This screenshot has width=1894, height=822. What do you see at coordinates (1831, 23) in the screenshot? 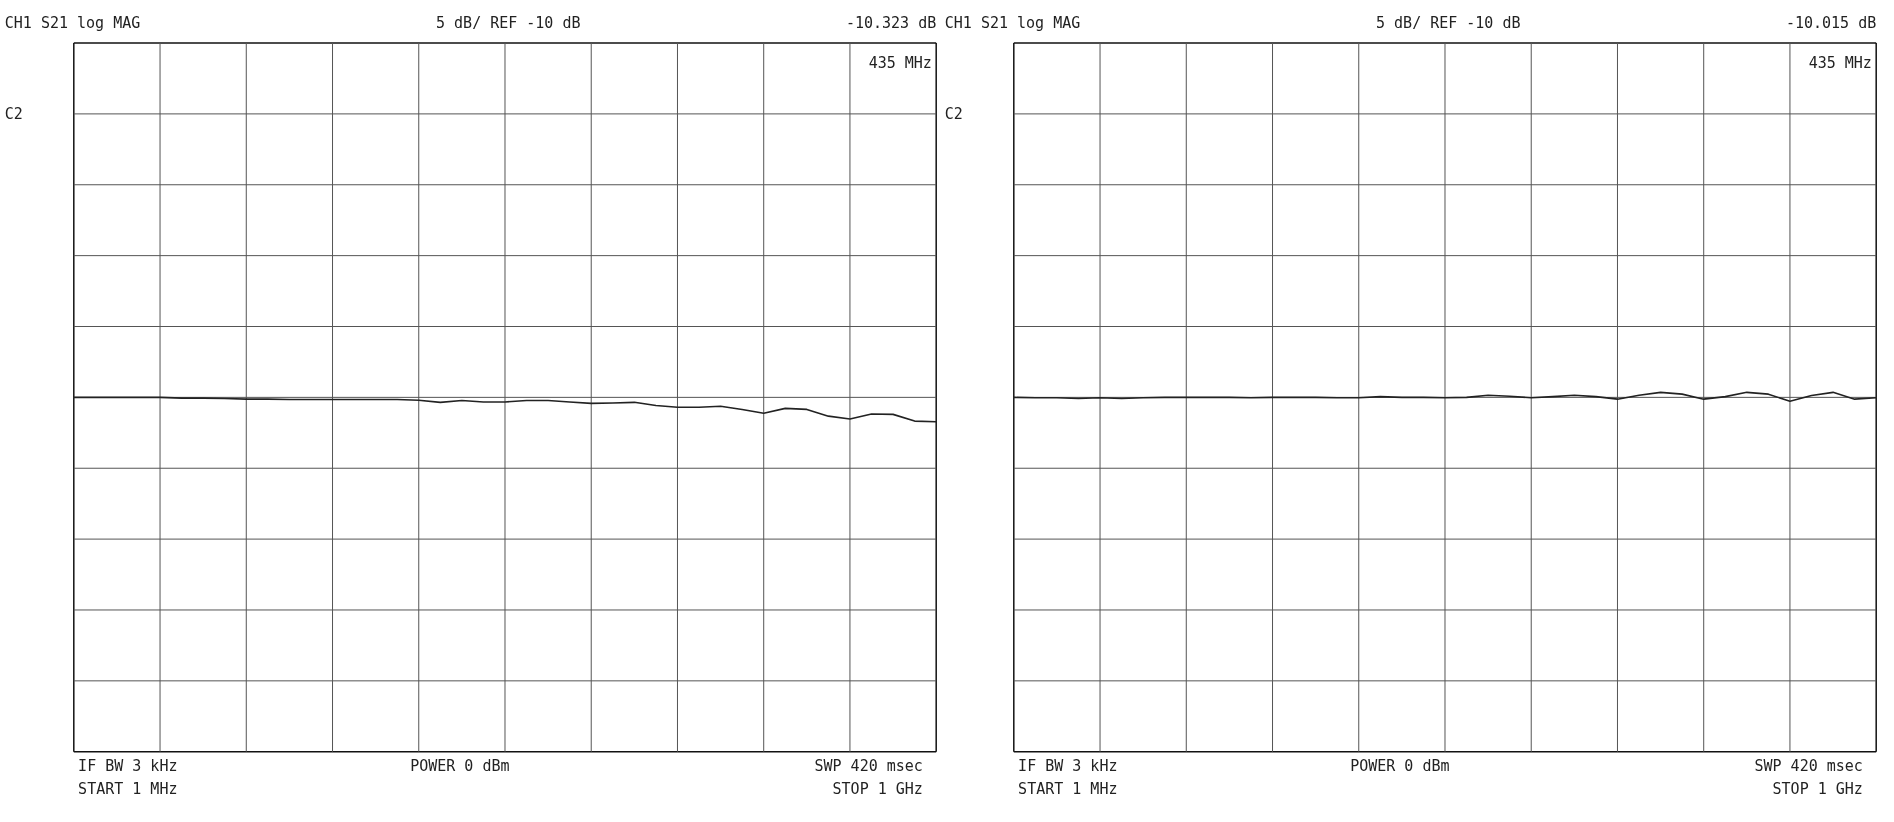
I see `text: -10.015 dB` at bounding box center [1831, 23].